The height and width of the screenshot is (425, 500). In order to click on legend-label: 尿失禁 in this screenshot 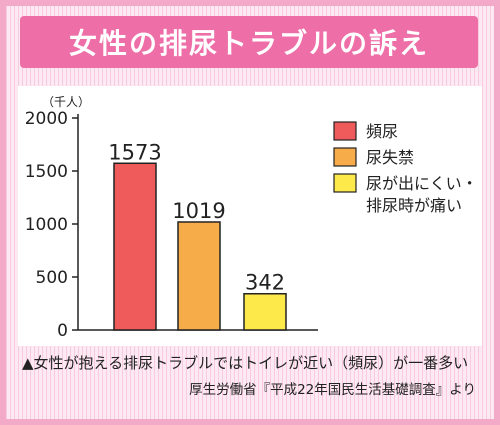, I will do `click(390, 157)`.